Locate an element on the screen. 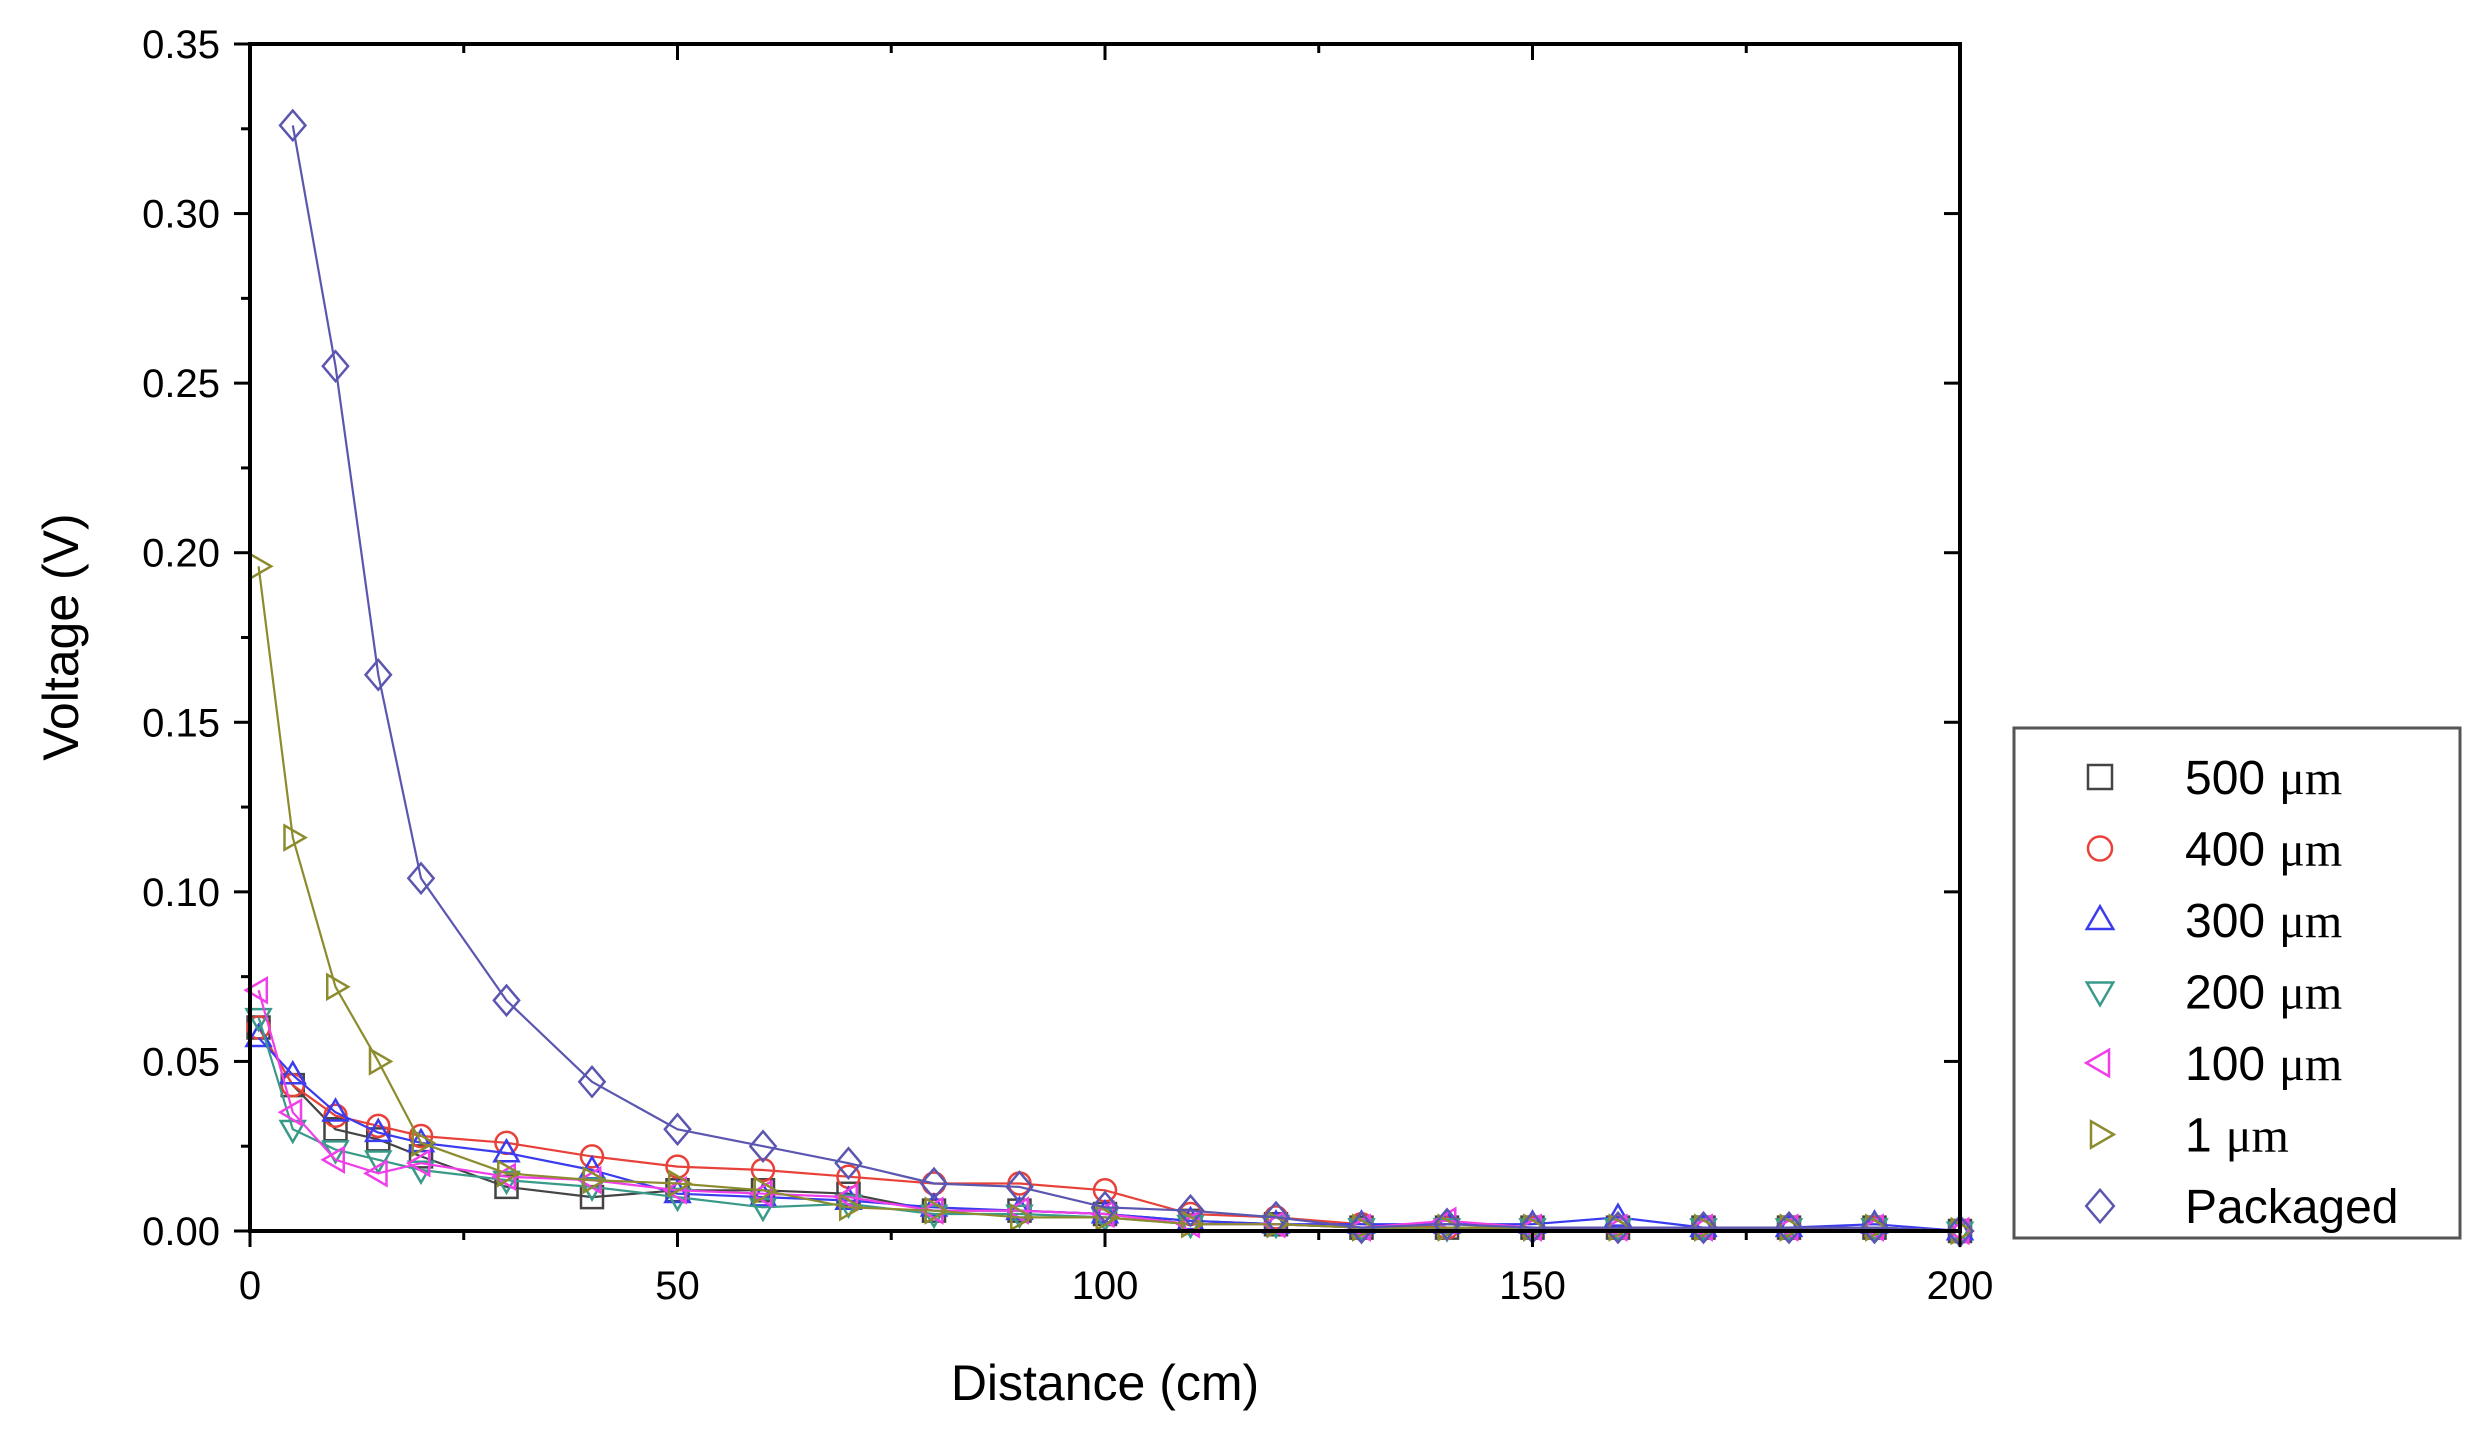 This screenshot has height=1437, width=2476. y-tick-label: 0.35 is located at coordinates (181, 45).